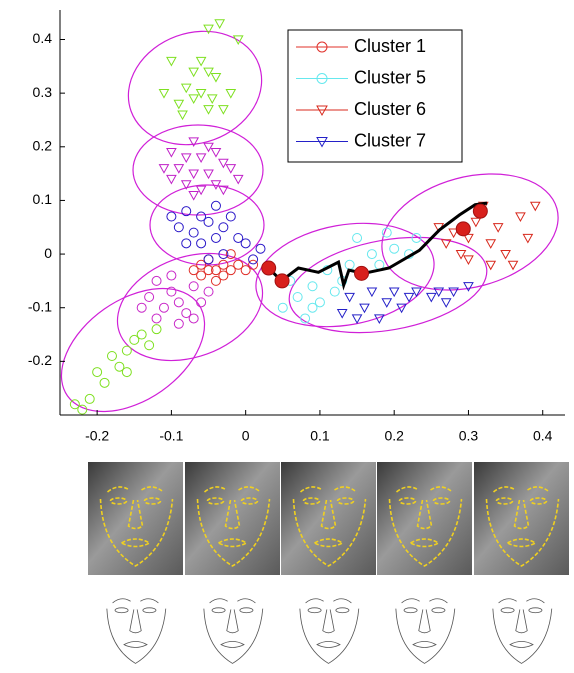 Image resolution: width=574 pixels, height=673 pixels. What do you see at coordinates (390, 109) in the screenshot?
I see `legend-label: Cluster 6` at bounding box center [390, 109].